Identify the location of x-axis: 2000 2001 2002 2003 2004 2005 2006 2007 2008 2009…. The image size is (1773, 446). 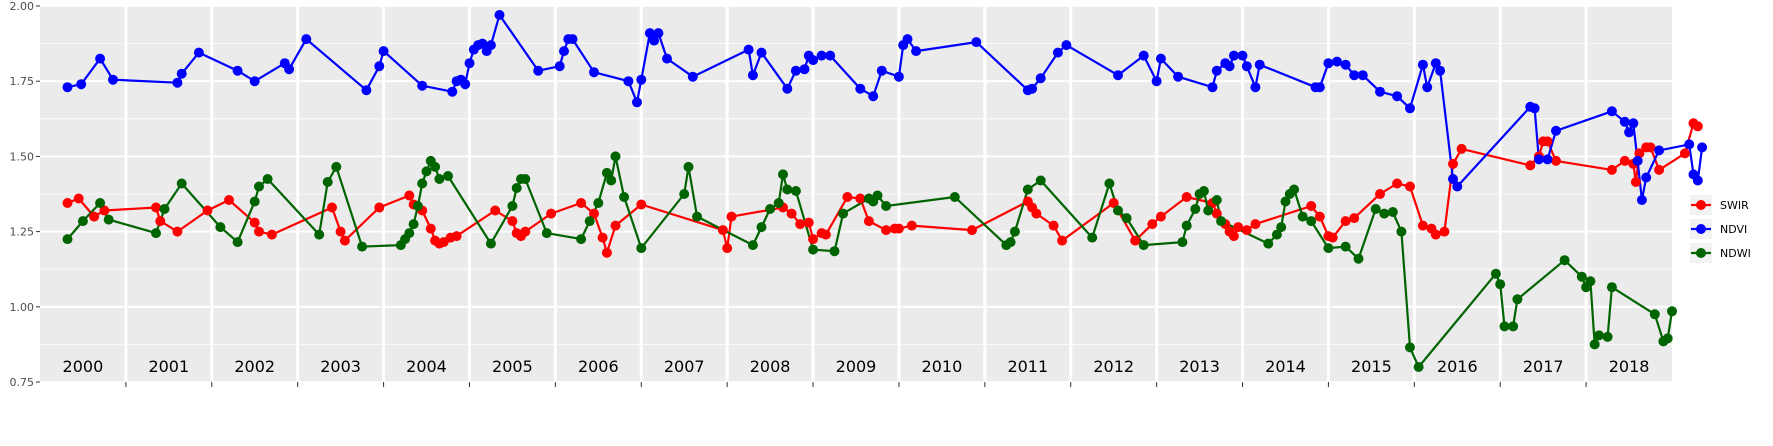
(856, 372).